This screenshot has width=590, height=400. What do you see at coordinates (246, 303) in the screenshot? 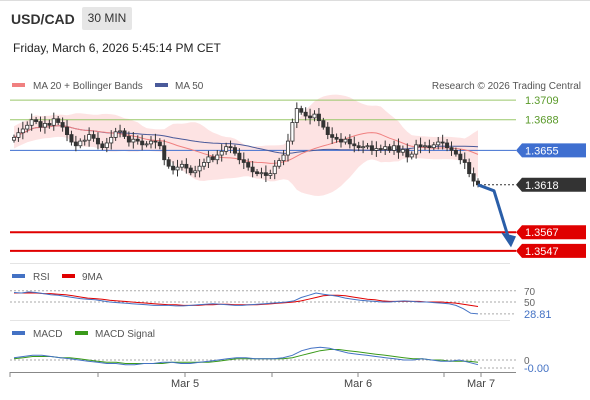
I see `rsi-line` at bounding box center [246, 303].